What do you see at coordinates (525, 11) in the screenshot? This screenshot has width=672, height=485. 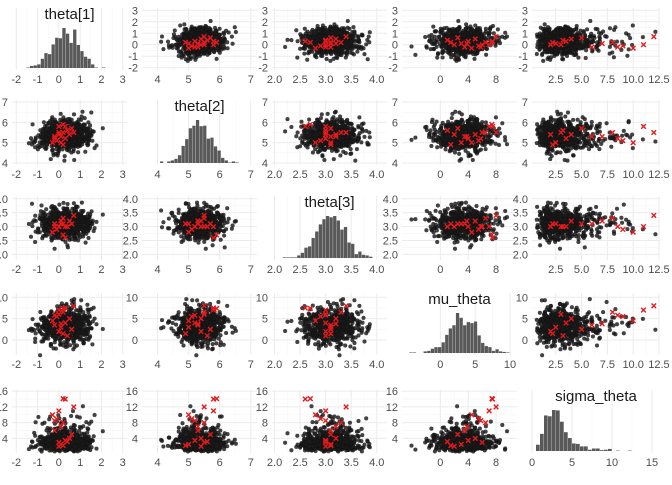 I see `y-tick-label: 3` at bounding box center [525, 11].